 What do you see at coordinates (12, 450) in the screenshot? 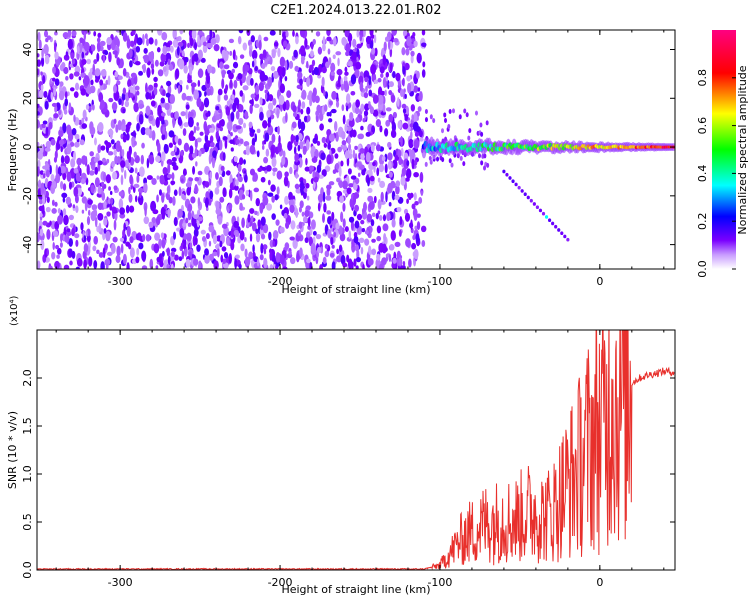
I see `snr-ylabel: SNR (10 * v/v)` at bounding box center [12, 450].